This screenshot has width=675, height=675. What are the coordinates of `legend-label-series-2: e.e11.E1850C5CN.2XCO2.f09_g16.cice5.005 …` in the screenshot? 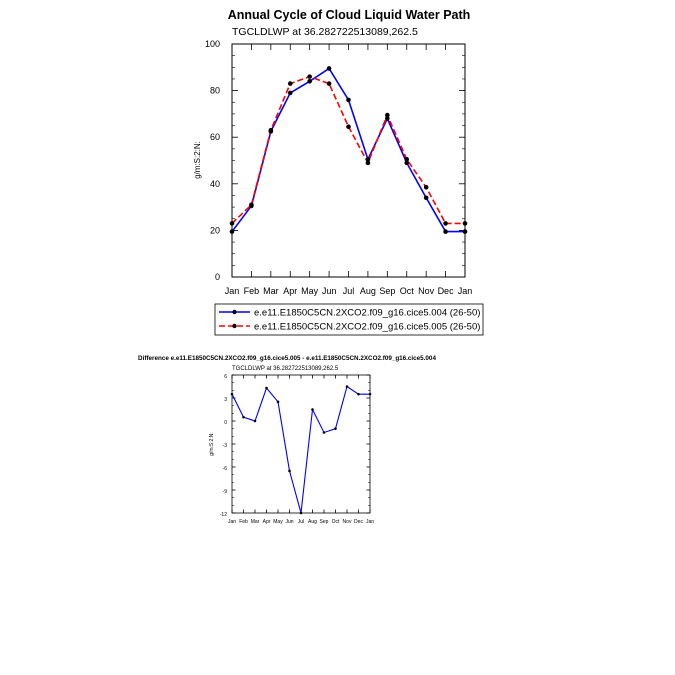 It's located at (367, 327).